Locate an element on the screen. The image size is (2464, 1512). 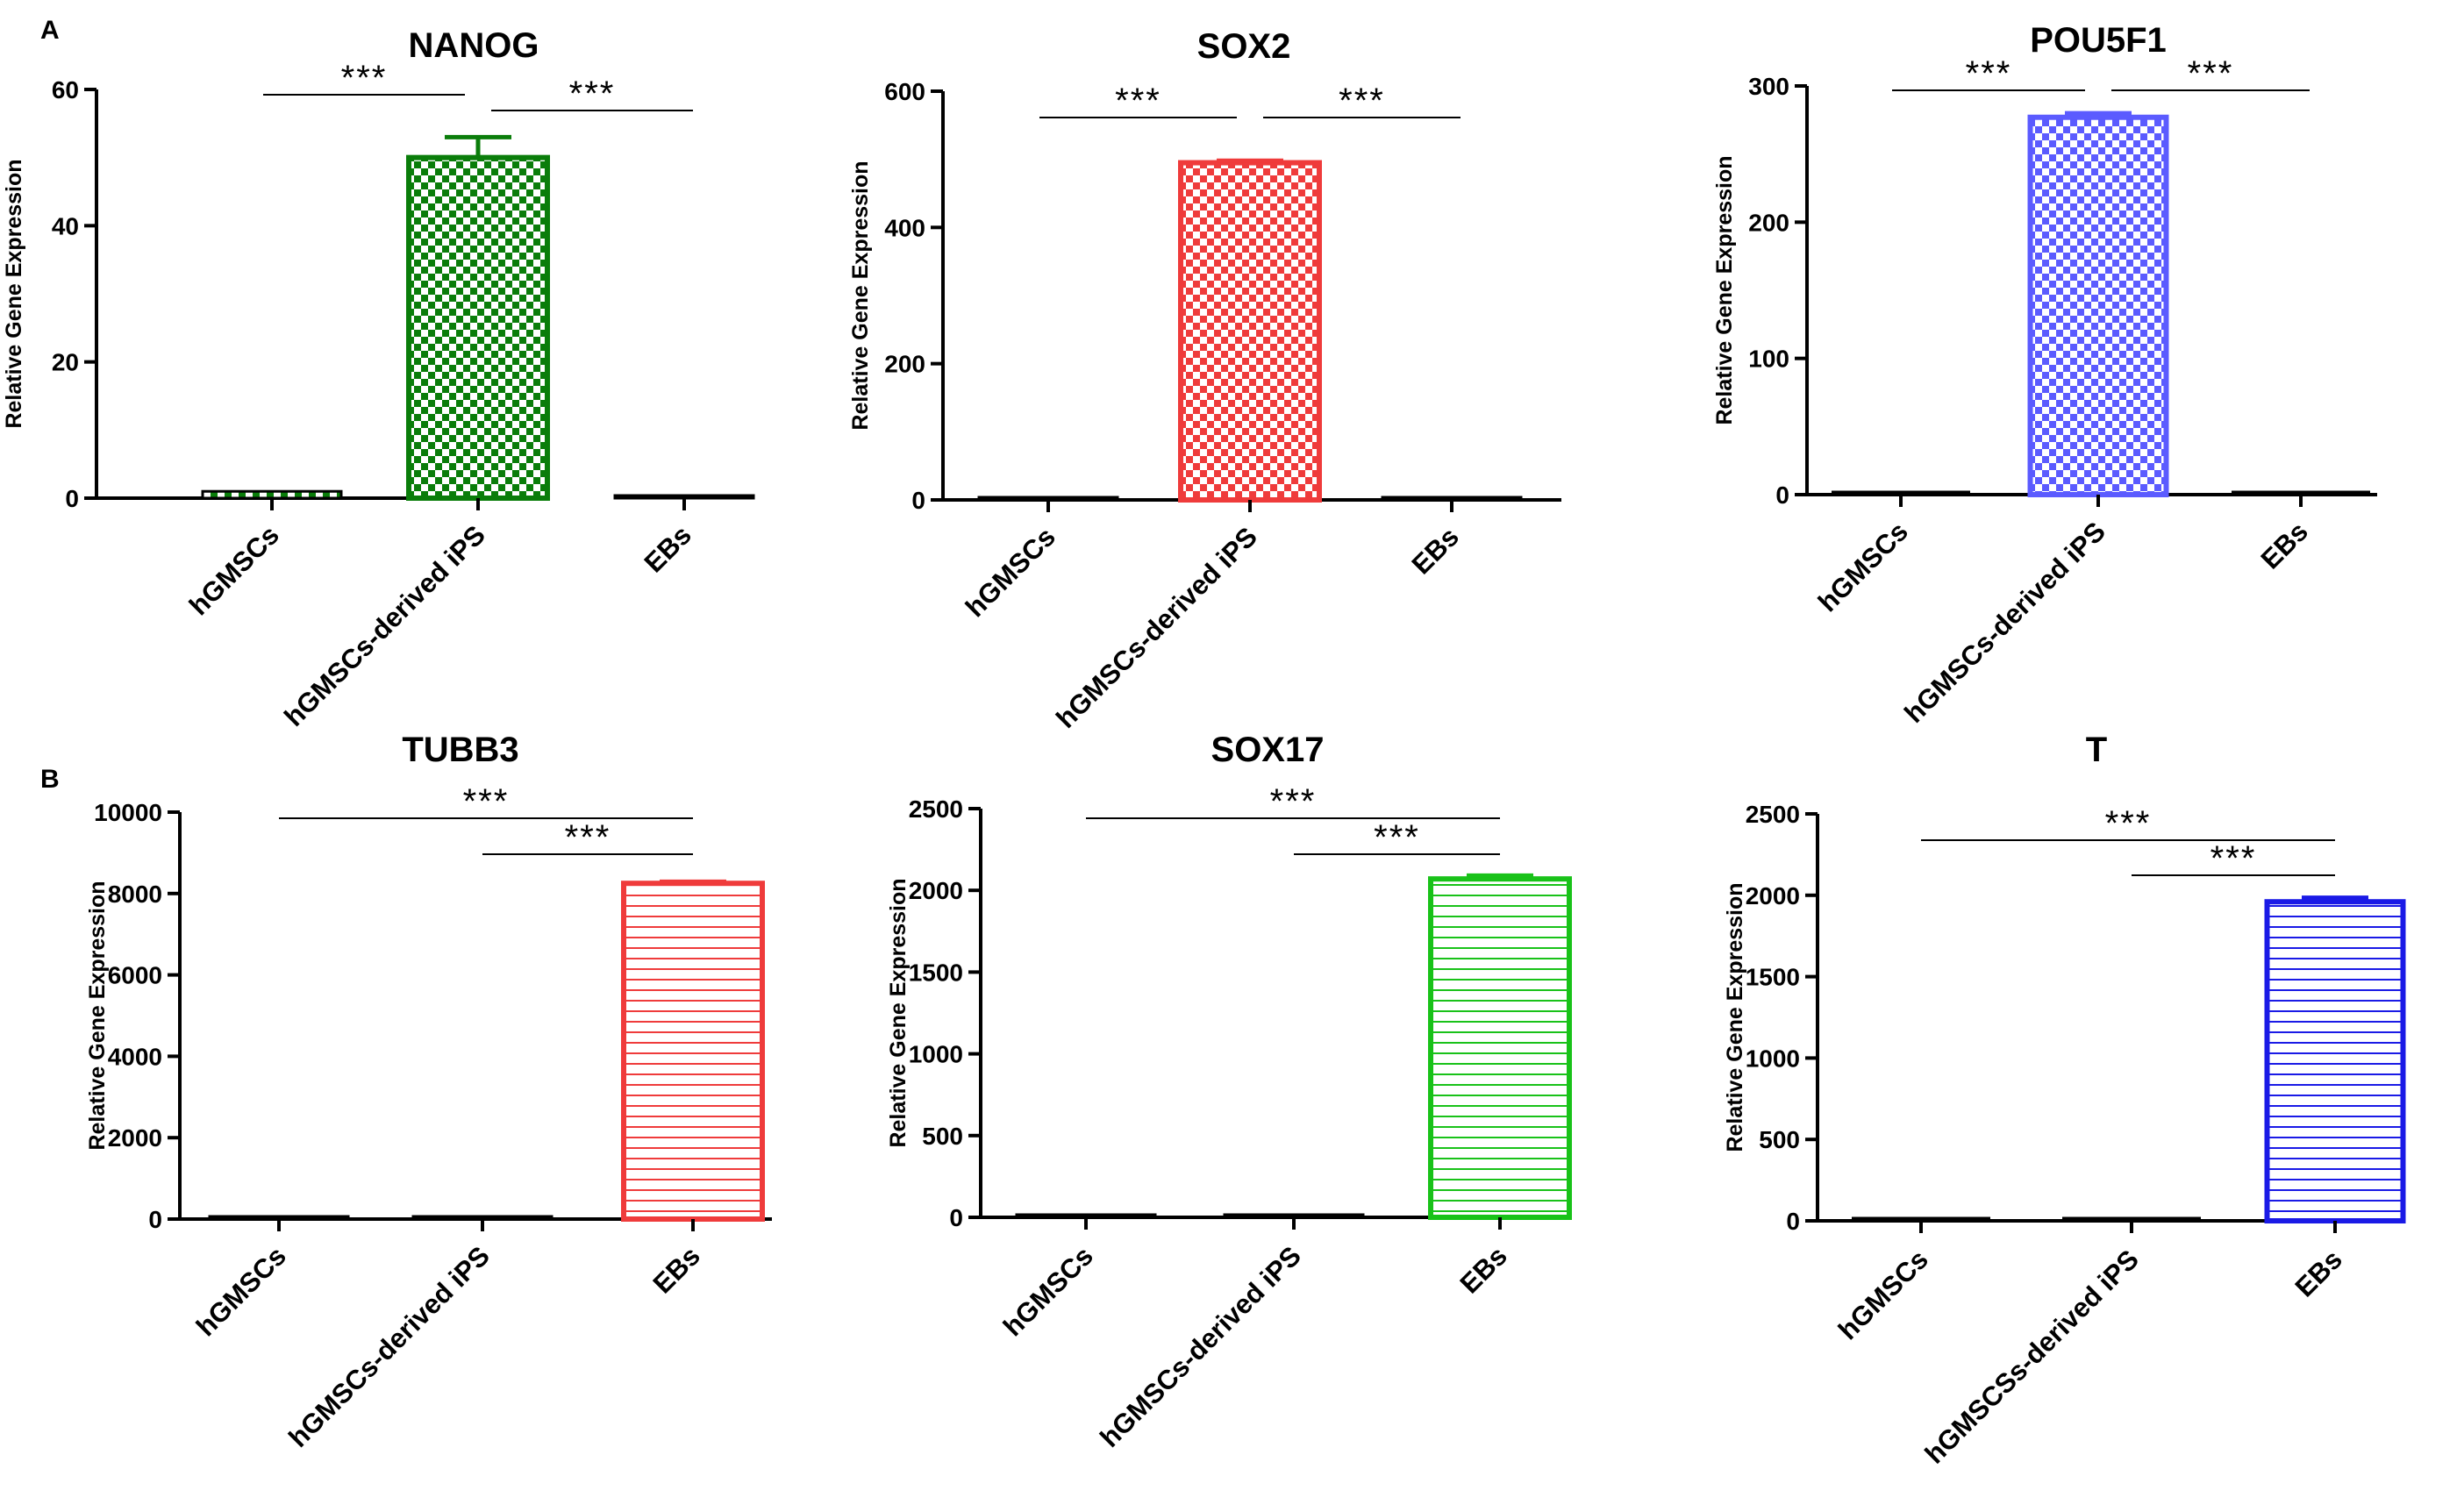
chart-title: NANOG is located at coordinates (474, 45).